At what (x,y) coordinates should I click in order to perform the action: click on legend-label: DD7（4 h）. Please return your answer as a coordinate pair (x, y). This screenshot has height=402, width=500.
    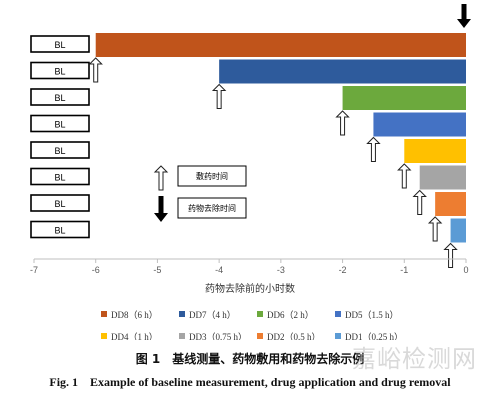
    Looking at the image, I should click on (212, 315).